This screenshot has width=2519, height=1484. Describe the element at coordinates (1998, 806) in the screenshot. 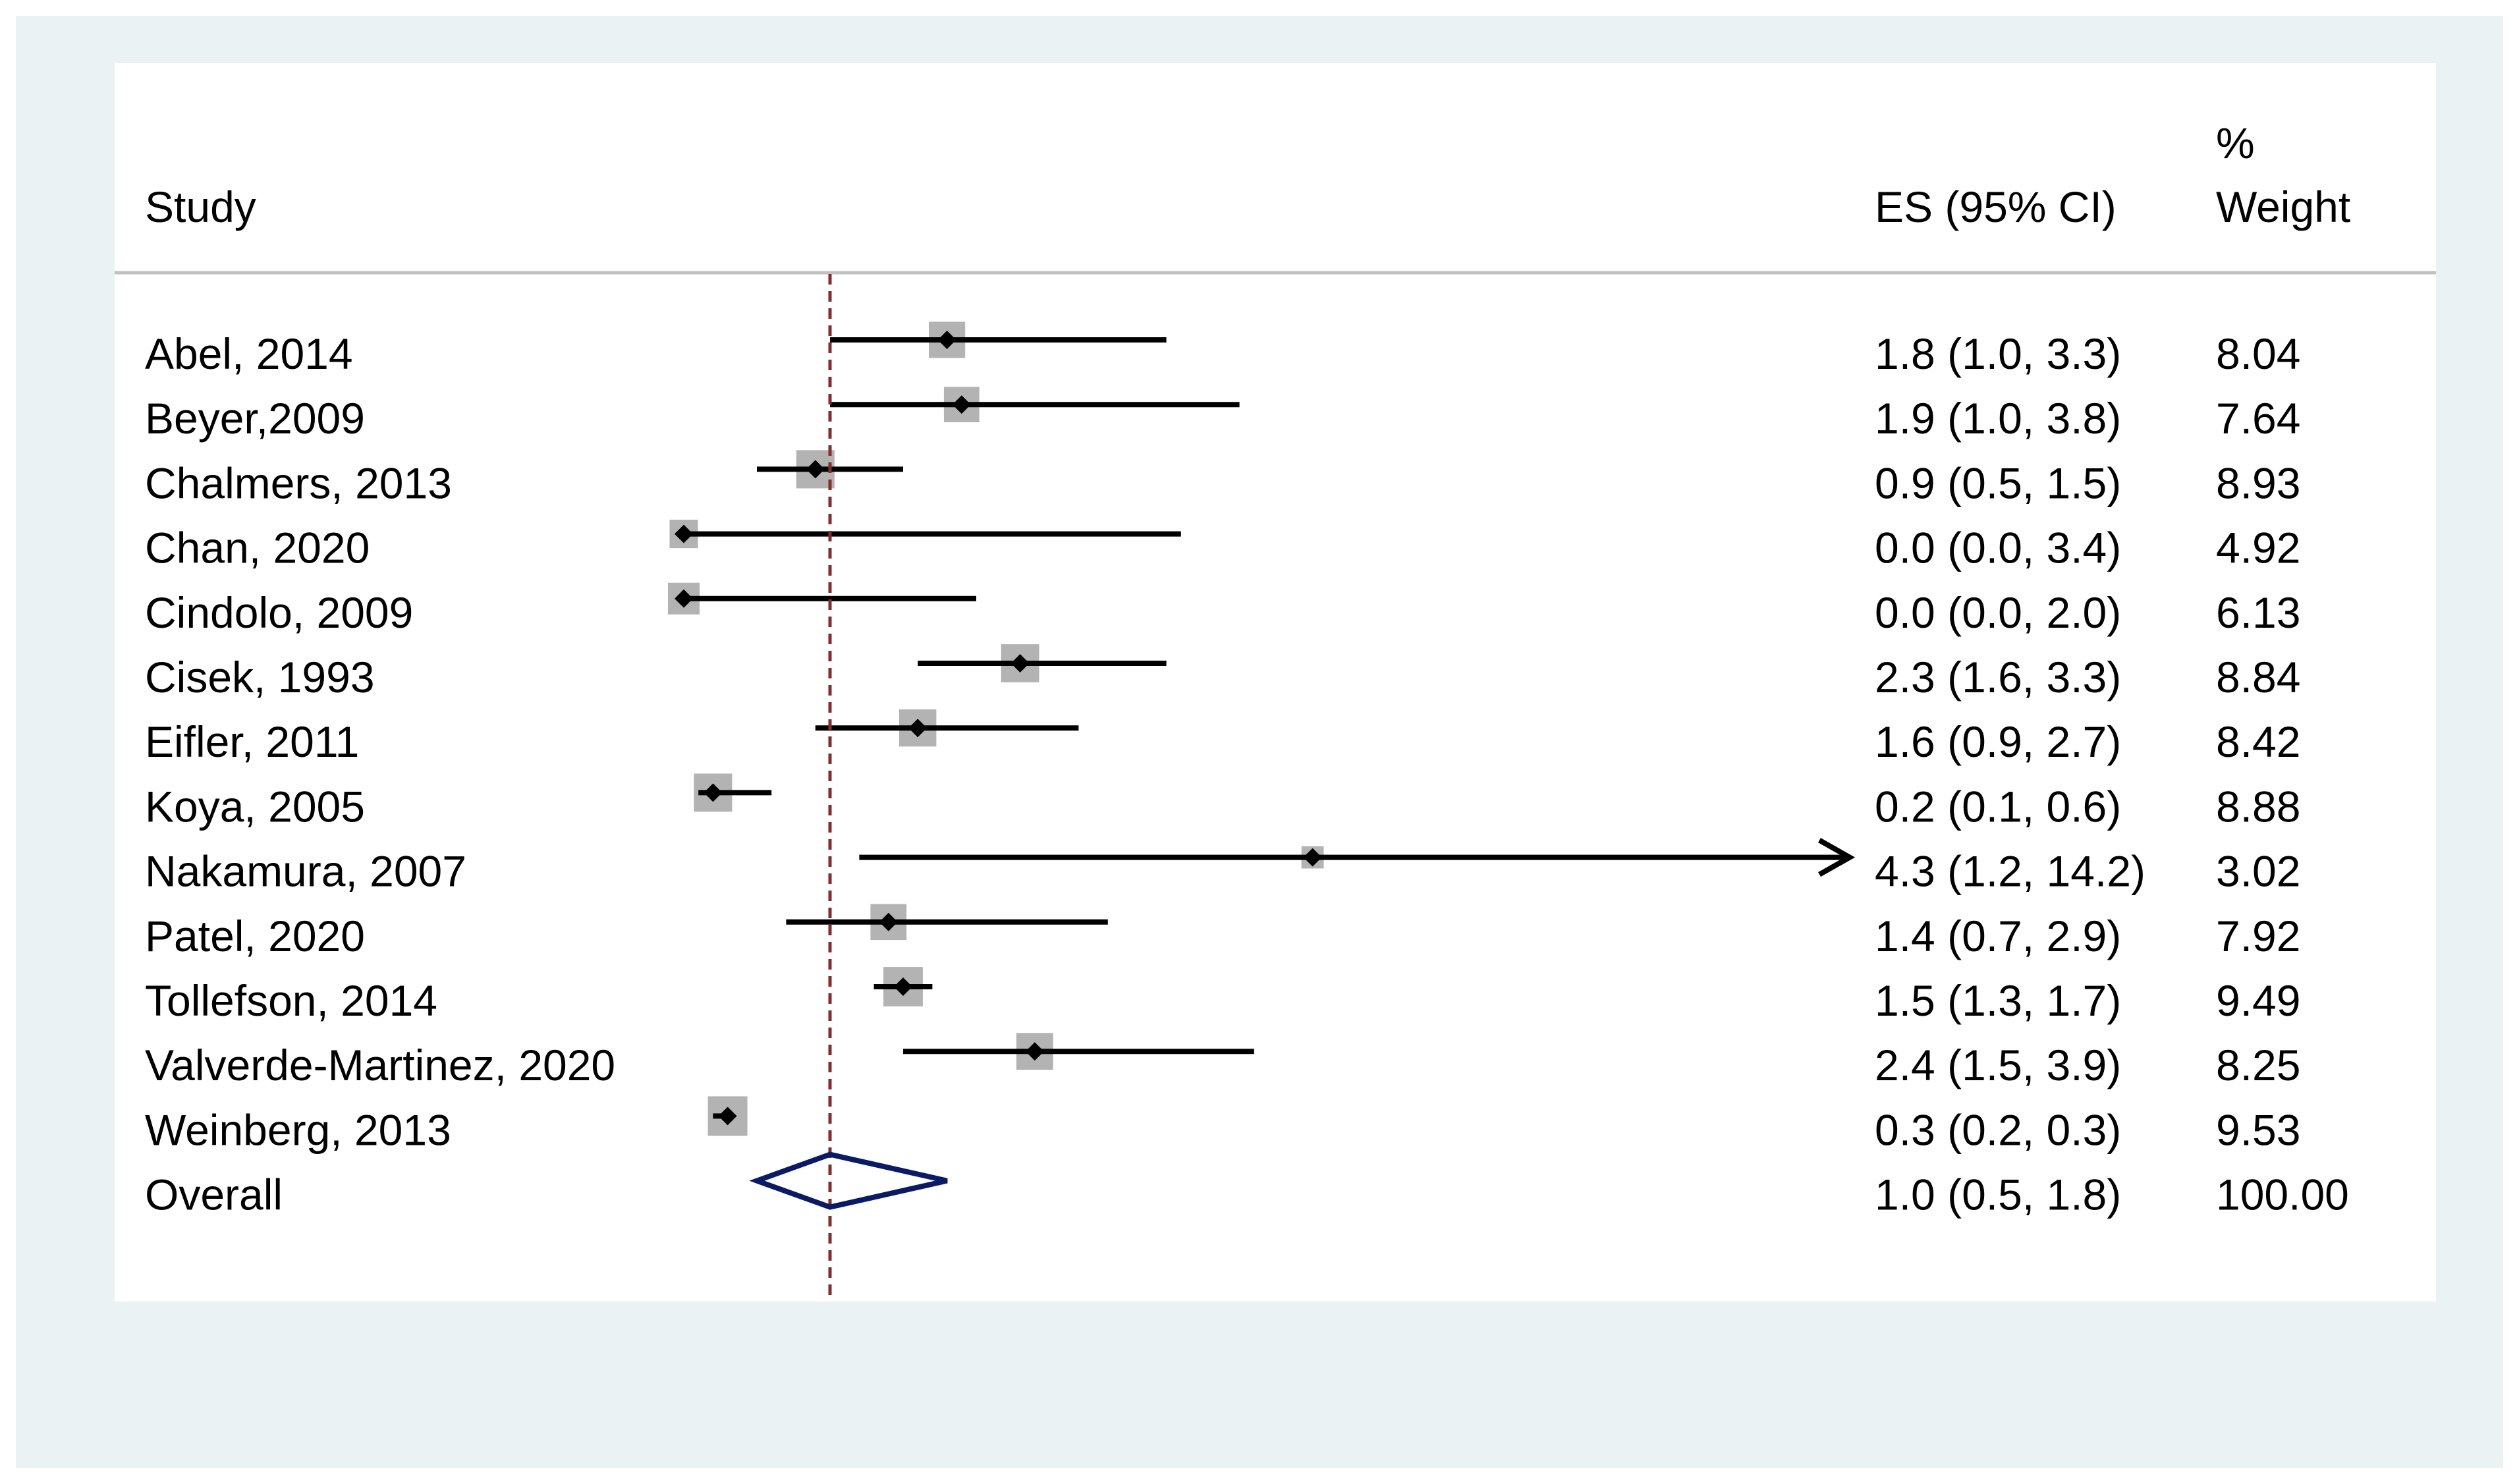

I see `study-es-ci: 0.2 (0.1, 0.6)` at that location.